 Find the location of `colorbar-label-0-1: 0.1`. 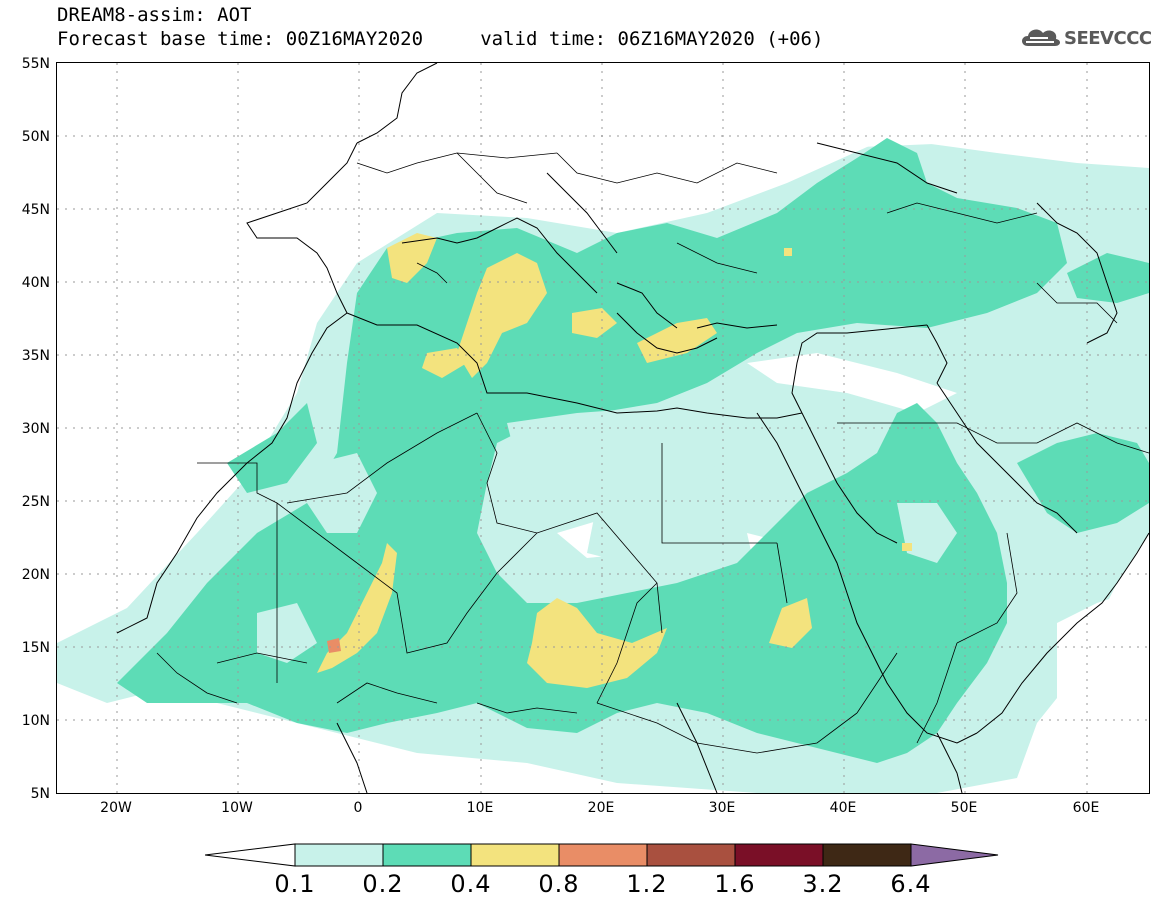

colorbar-label-0-1: 0.1 is located at coordinates (295, 884).